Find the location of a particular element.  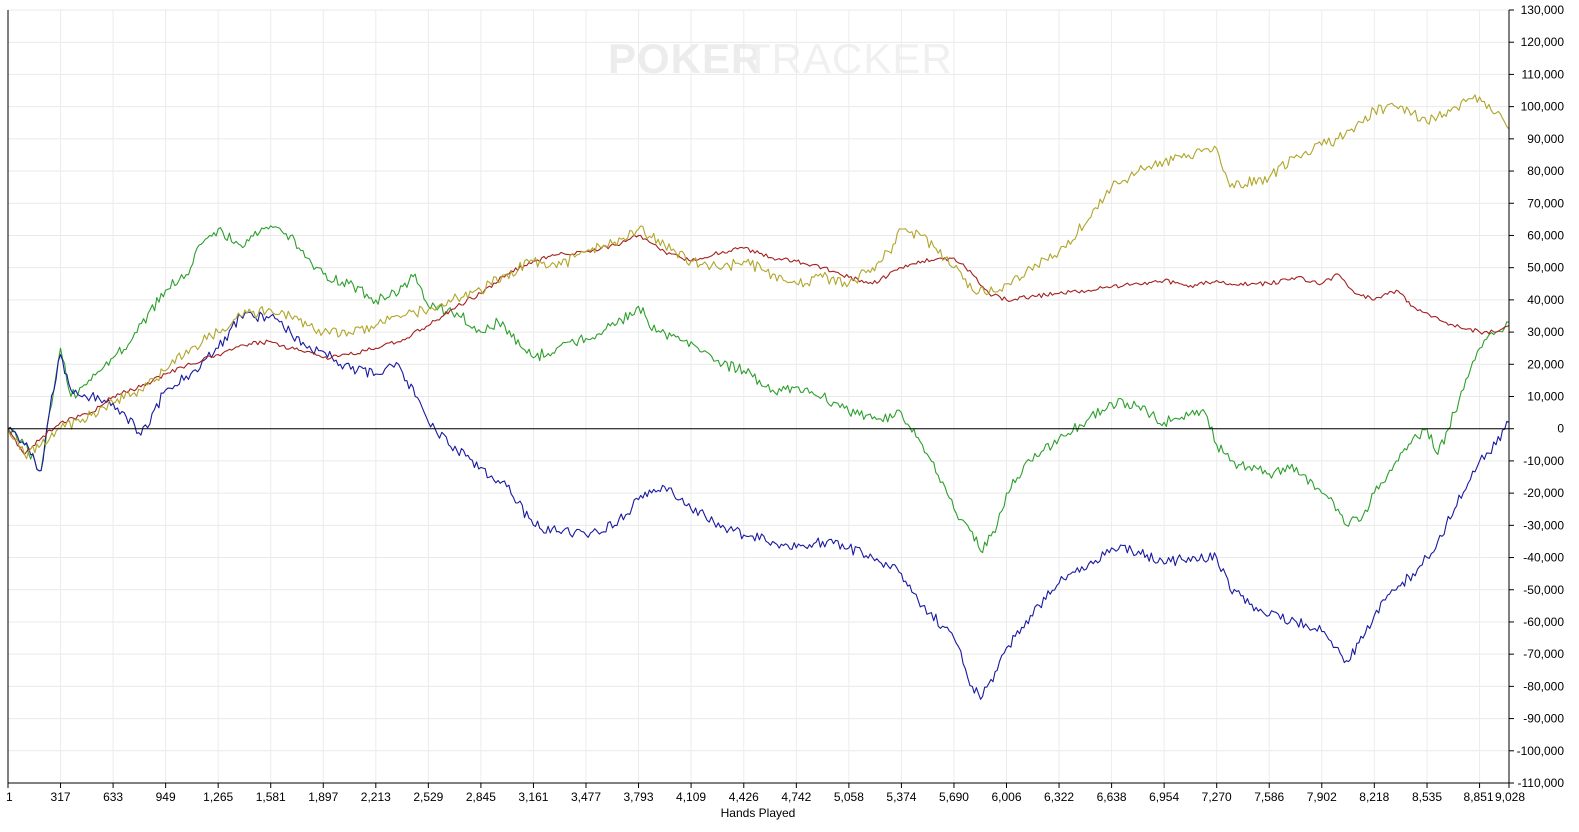

x-tick-label: 5,058 is located at coordinates (849, 797).